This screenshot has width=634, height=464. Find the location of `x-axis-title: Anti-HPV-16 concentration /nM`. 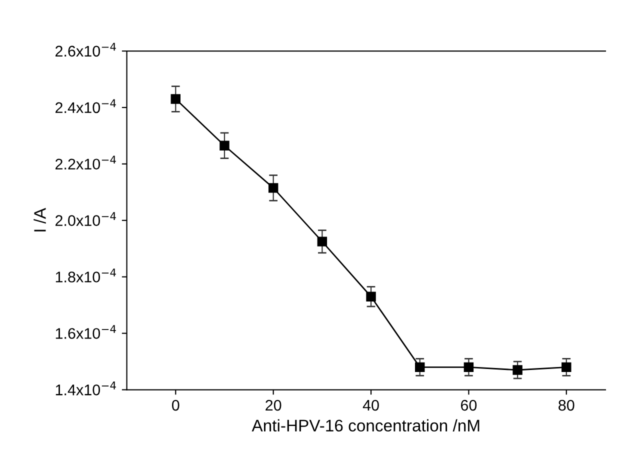

x-axis-title: Anti-HPV-16 concentration /nM is located at coordinates (366, 425).